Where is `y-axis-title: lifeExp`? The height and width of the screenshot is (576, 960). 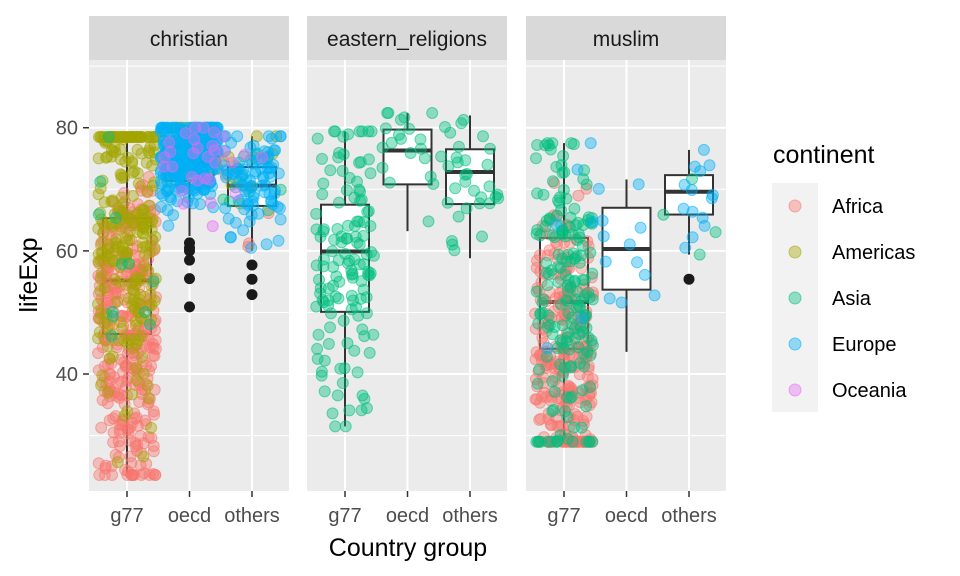 y-axis-title: lifeExp is located at coordinates (29, 274).